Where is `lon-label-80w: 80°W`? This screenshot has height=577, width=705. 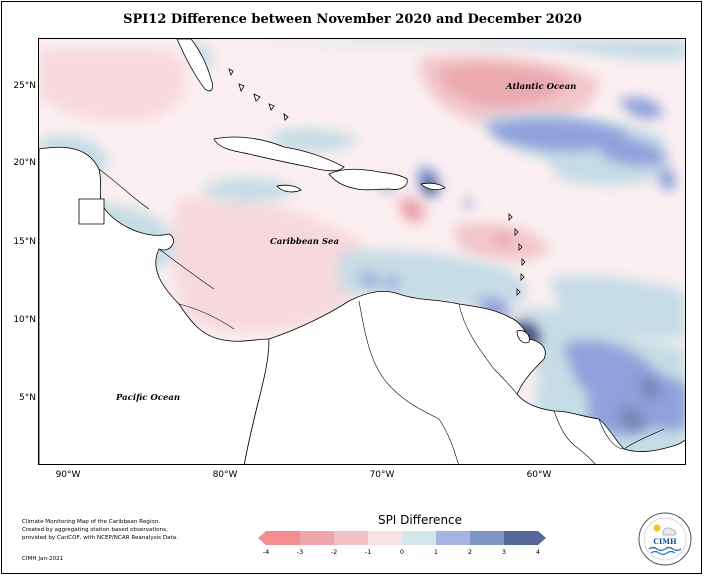 lon-label-80w: 80°W is located at coordinates (225, 475).